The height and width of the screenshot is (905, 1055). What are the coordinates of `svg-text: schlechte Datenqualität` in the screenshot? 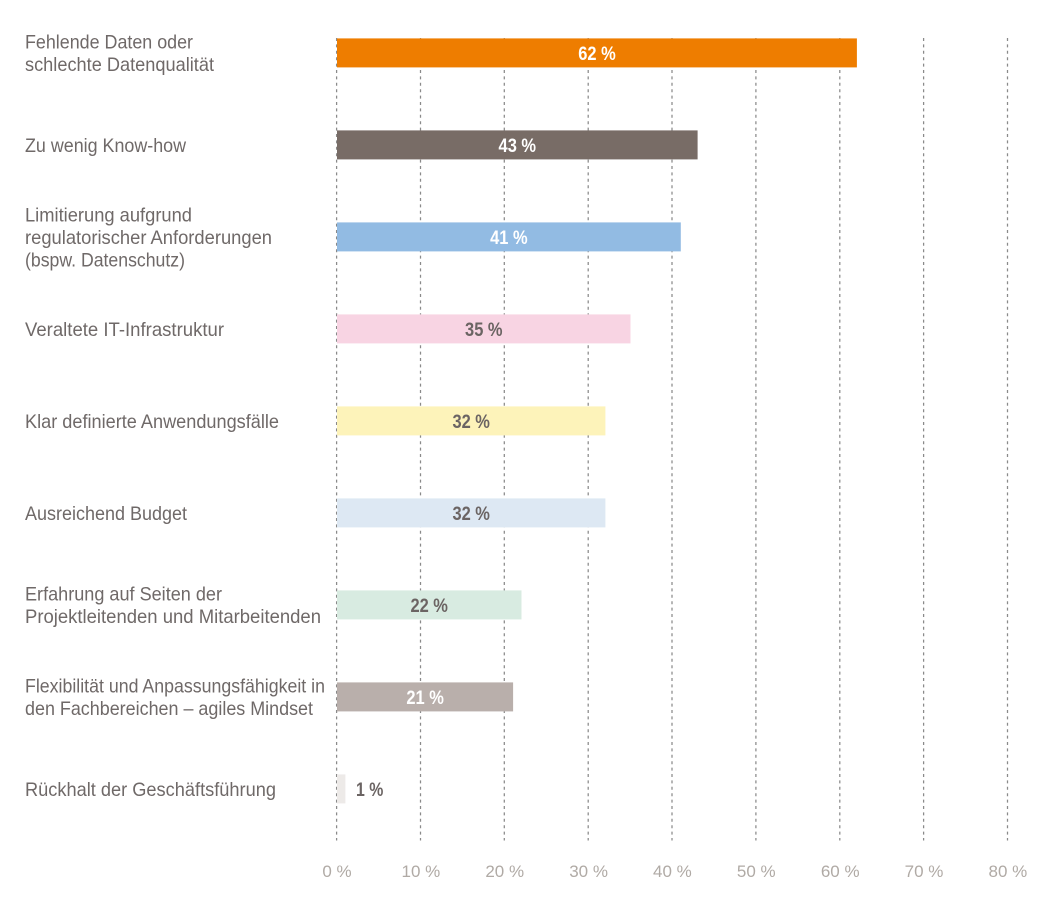 It's located at (120, 65).